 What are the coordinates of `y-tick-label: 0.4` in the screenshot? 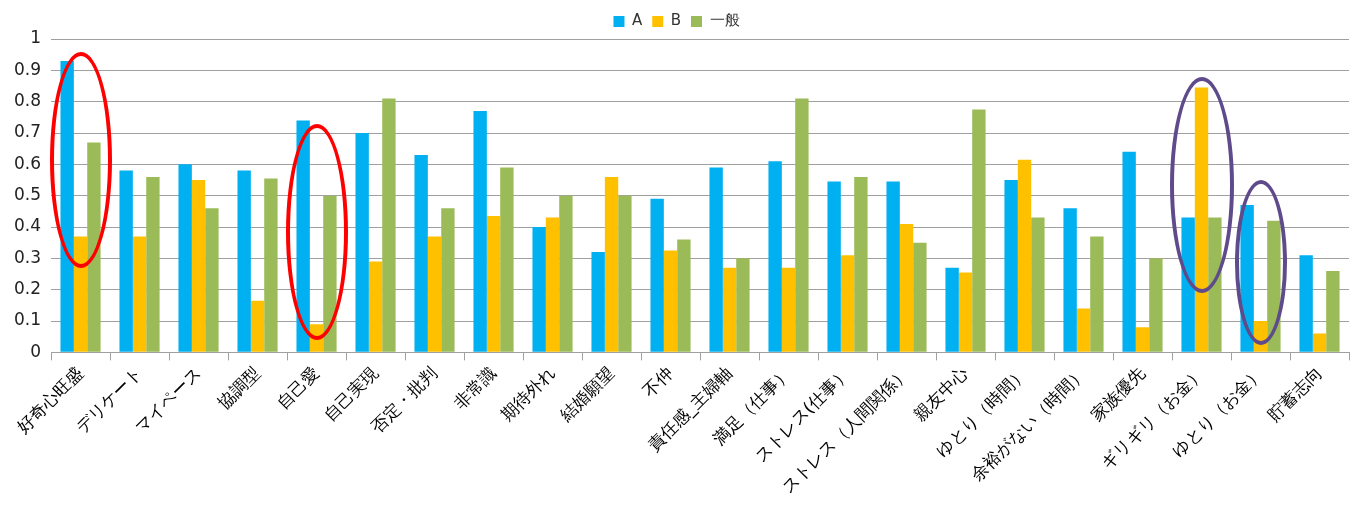 It's located at (27, 225).